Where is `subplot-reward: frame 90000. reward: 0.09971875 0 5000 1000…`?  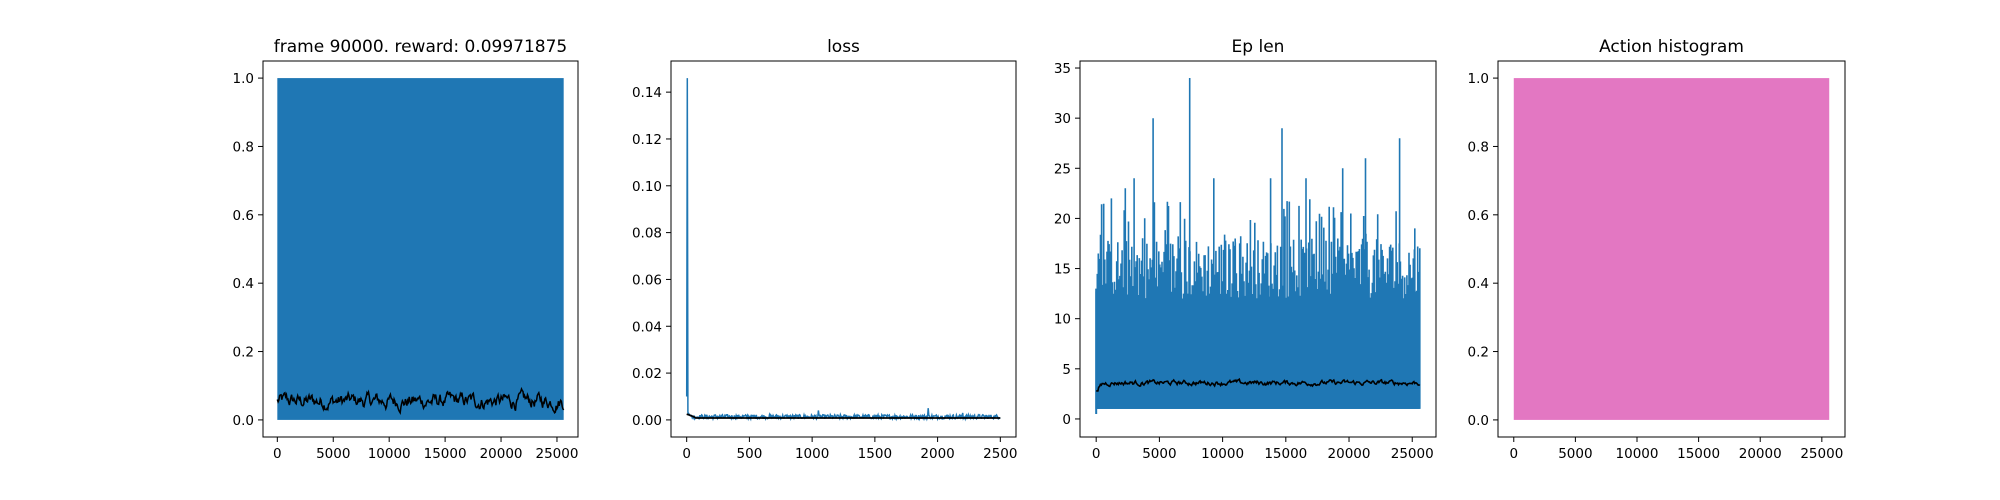
subplot-reward: frame 90000. reward: 0.09971875 0 5000 1000… is located at coordinates (406, 249).